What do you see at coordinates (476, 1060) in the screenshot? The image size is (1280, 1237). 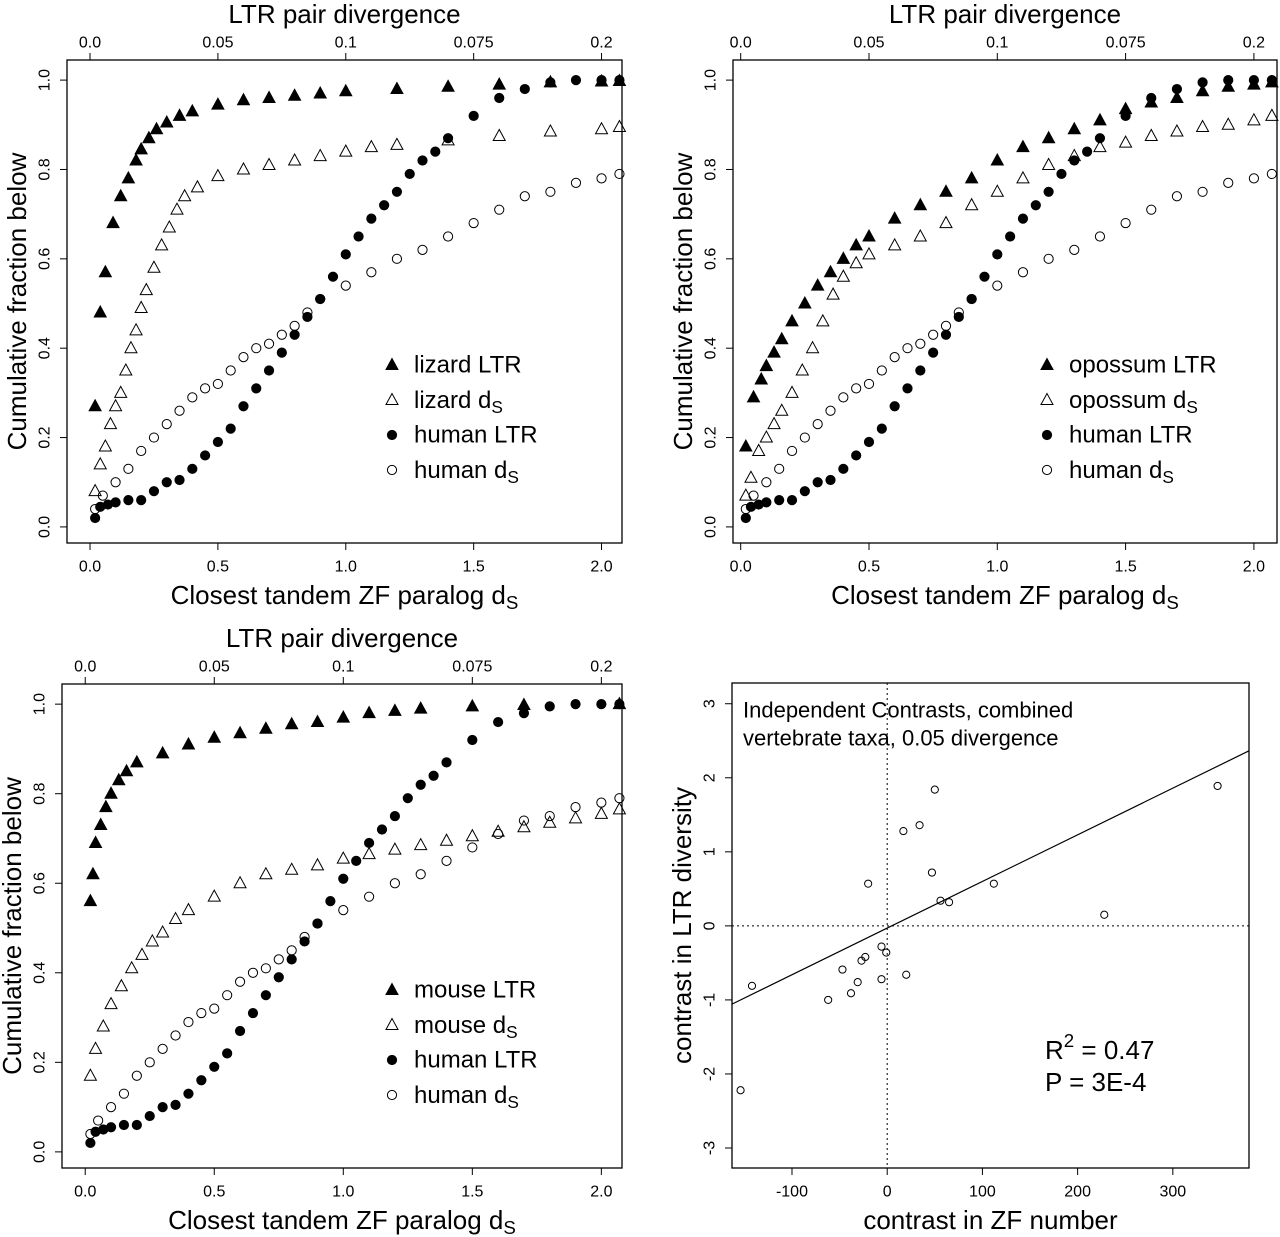 I see `legend-label: human LTR` at bounding box center [476, 1060].